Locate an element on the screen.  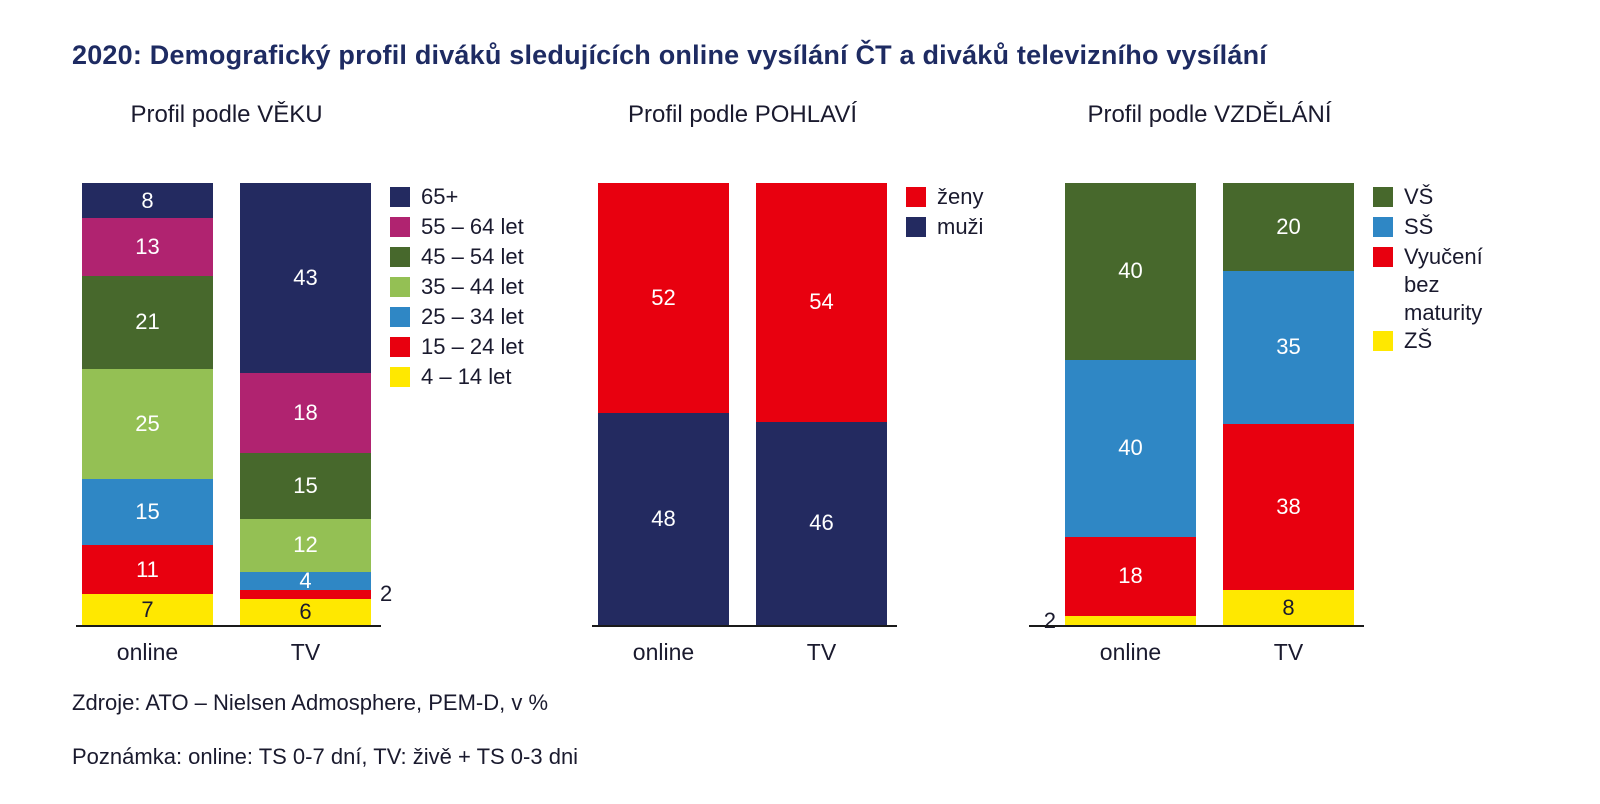
bar-segment: 25 is located at coordinates (147, 424).